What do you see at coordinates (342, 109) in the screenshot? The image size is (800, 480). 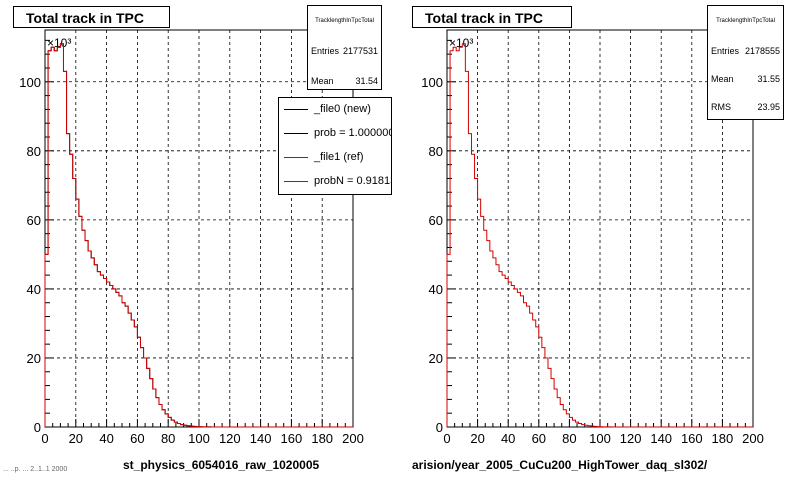 I see `legend-label-file0: _file0 (new)` at bounding box center [342, 109].